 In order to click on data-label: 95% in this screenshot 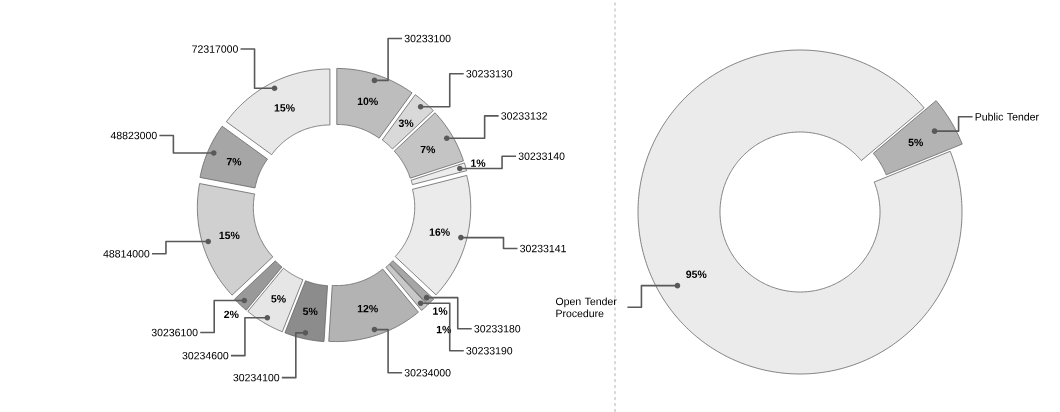, I will do `click(696, 274)`.